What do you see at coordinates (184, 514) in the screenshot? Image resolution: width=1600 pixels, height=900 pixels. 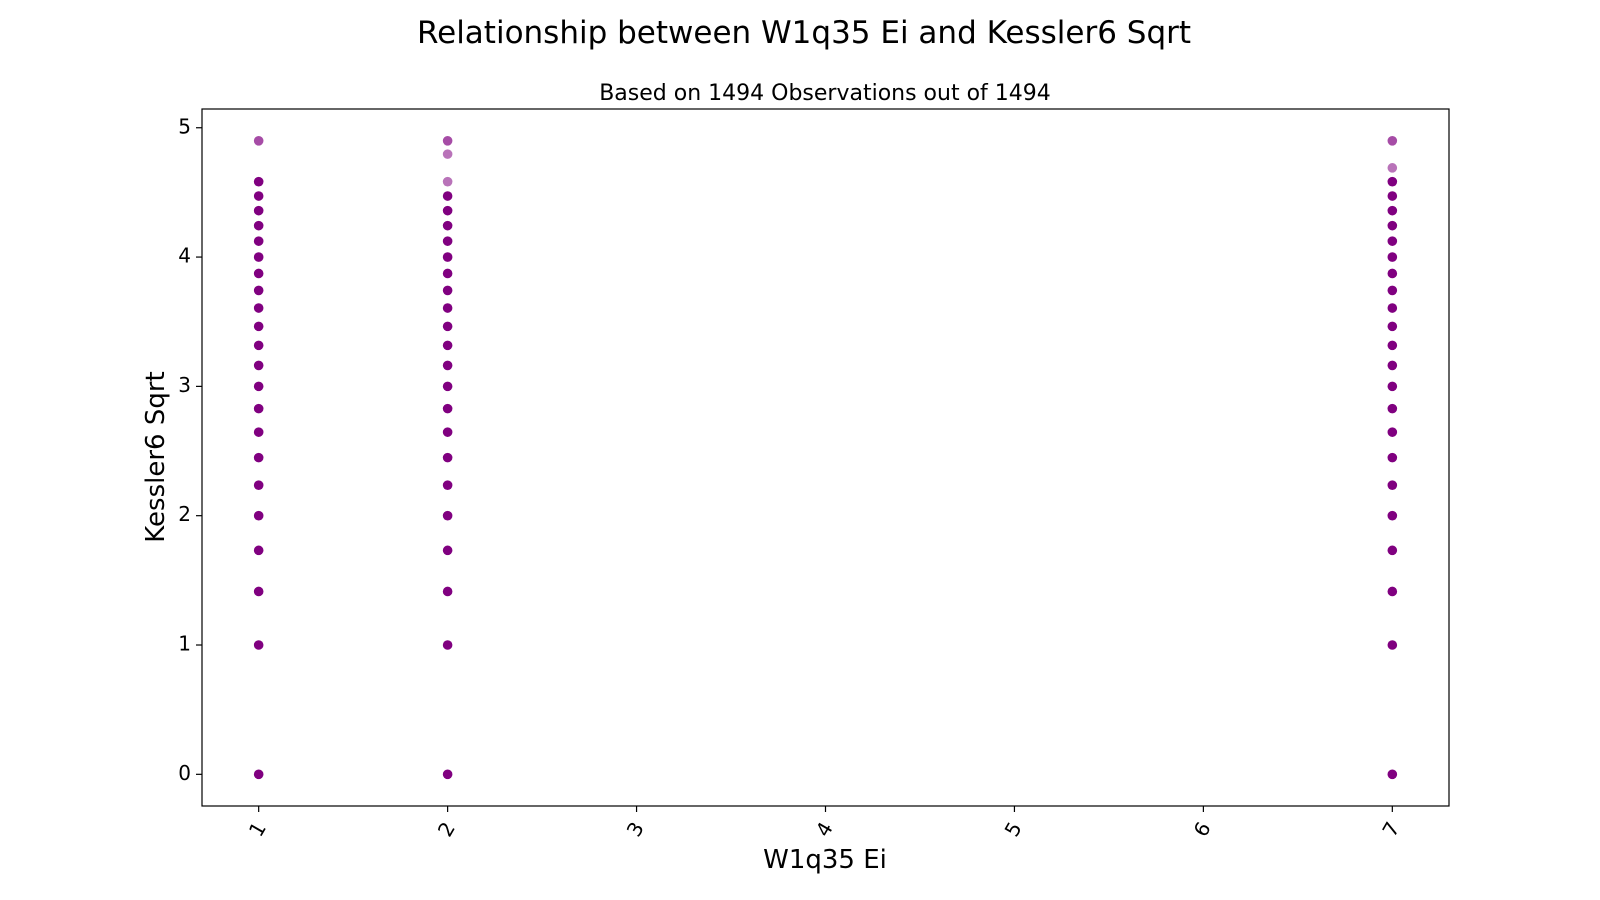 I see `y-tick-label: 2` at bounding box center [184, 514].